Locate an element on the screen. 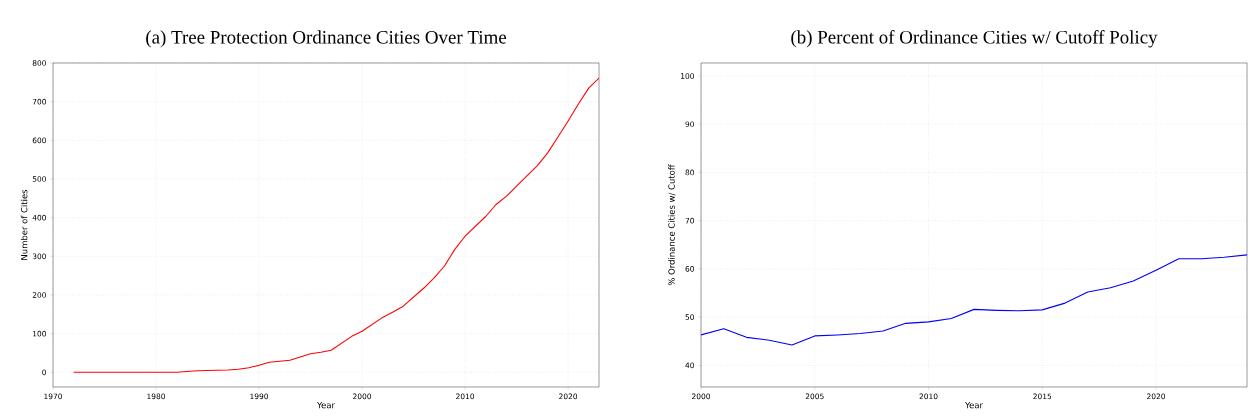 The height and width of the screenshot is (419, 1249). chart-title: (a) Tree Protection Ordinance Cities Over Time is located at coordinates (326, 39).